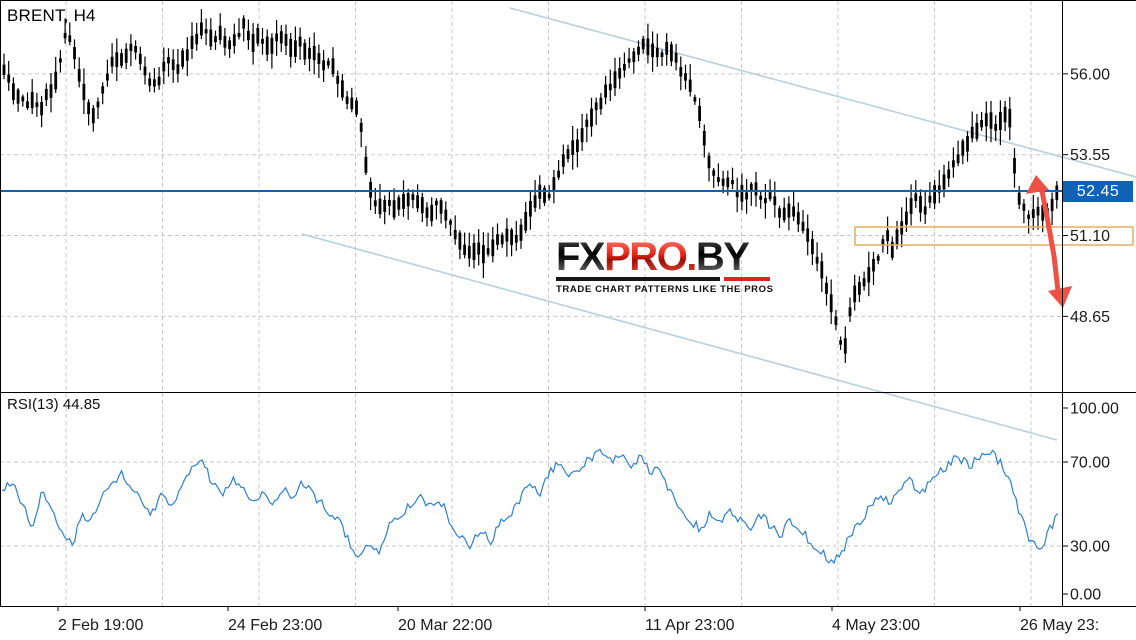  What do you see at coordinates (1049, 238) in the screenshot?
I see `down-arrow-shaft` at bounding box center [1049, 238].